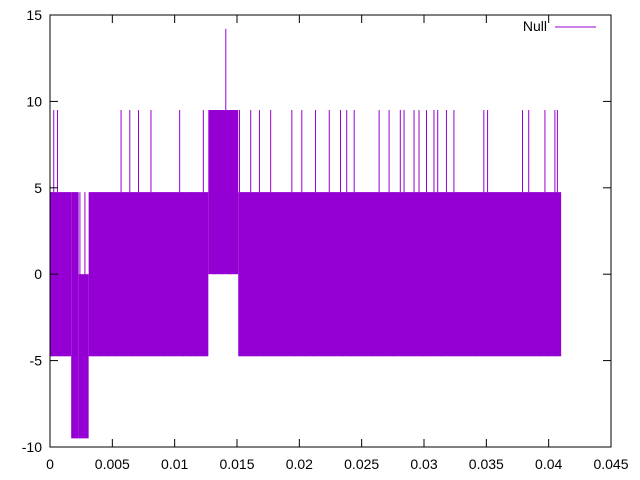 The width and height of the screenshot is (640, 480). What do you see at coordinates (36, 361) in the screenshot?
I see `y-tick-label: -5` at bounding box center [36, 361].